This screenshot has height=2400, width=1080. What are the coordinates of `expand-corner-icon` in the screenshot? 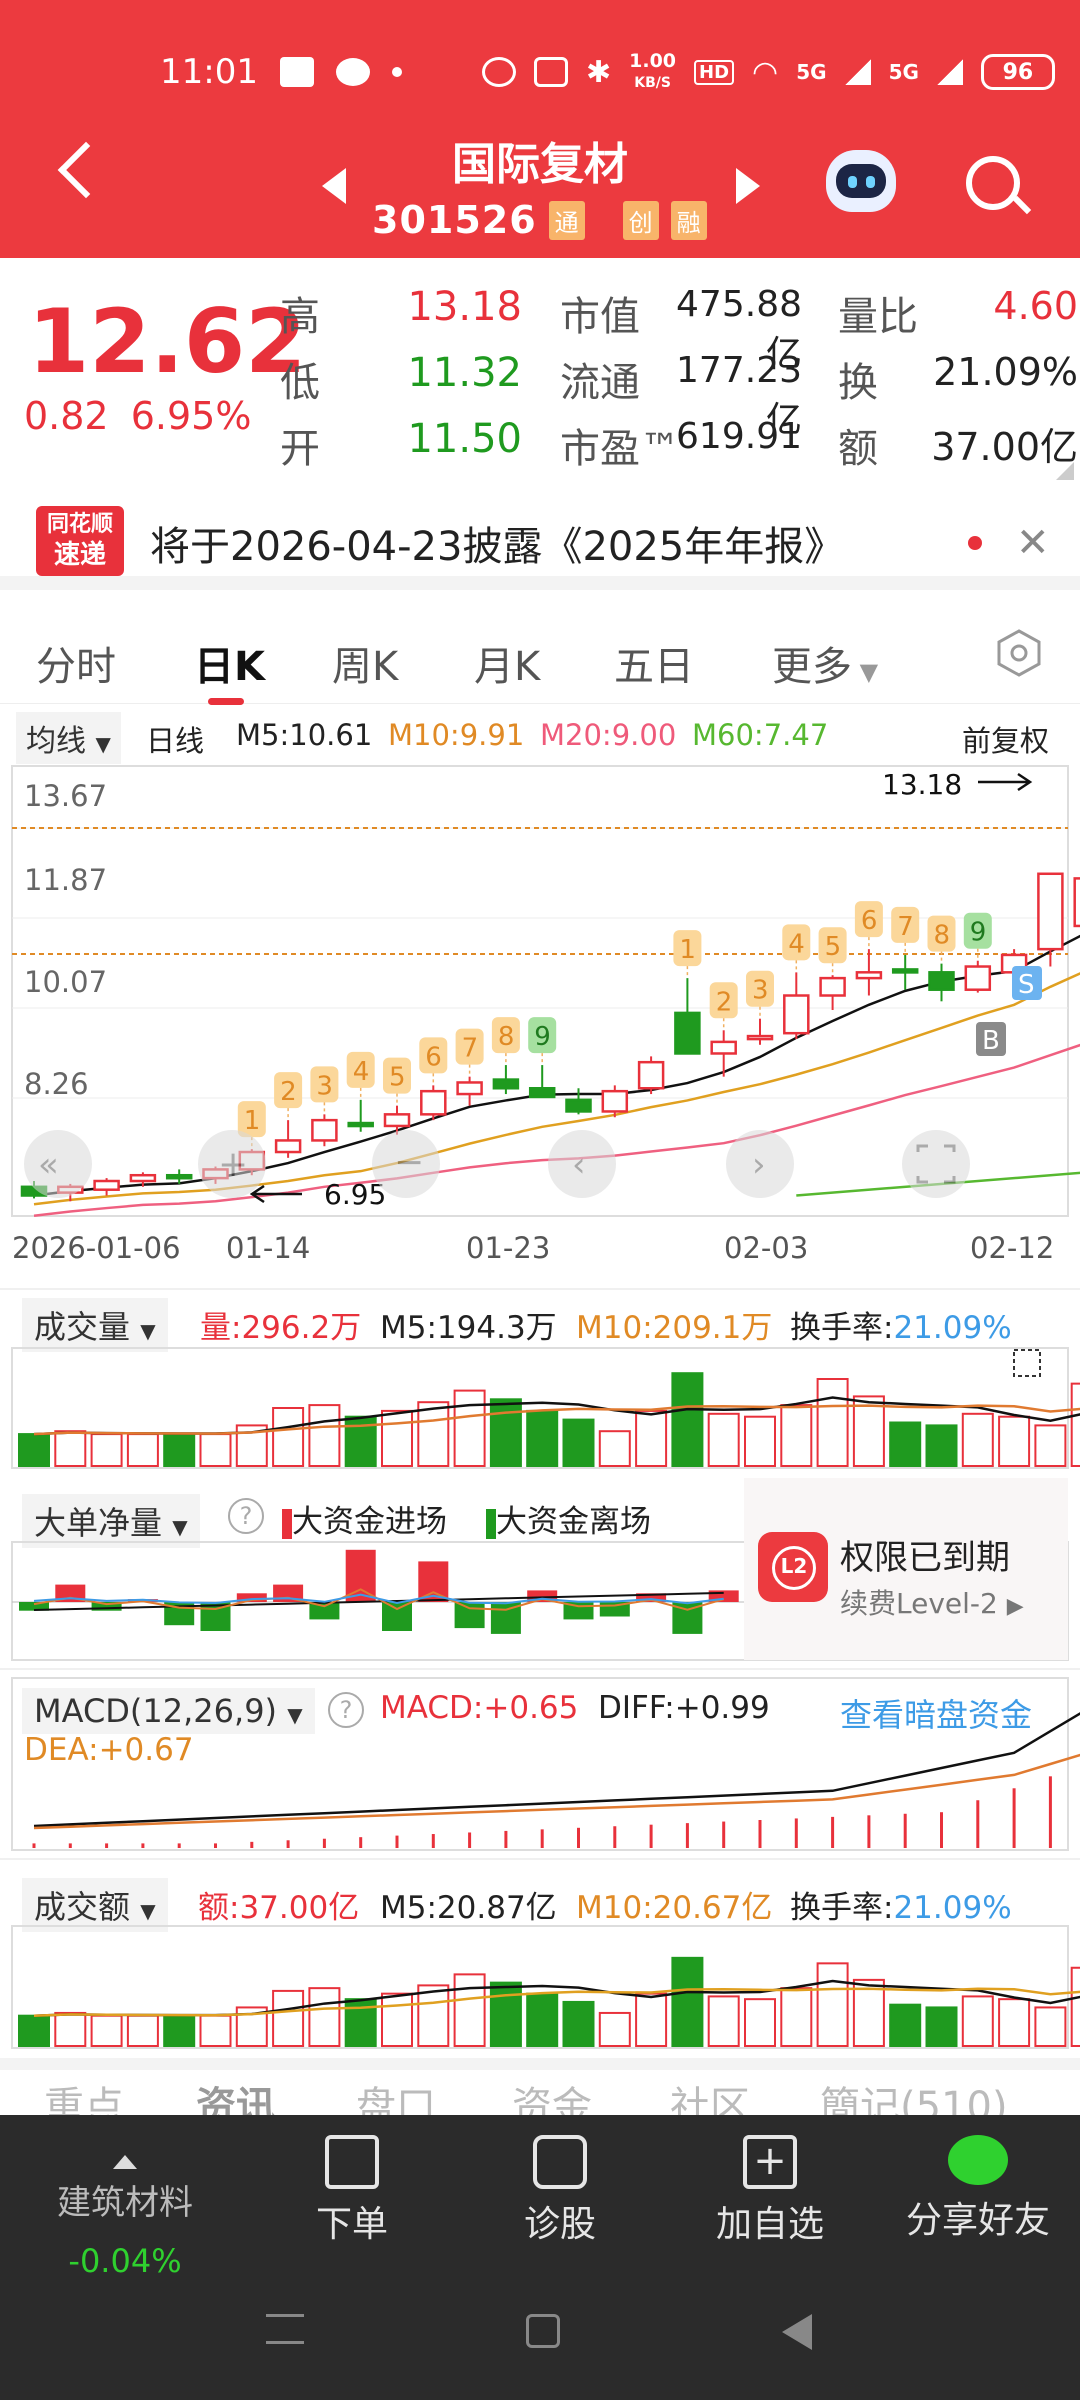 It's located at (1065, 471).